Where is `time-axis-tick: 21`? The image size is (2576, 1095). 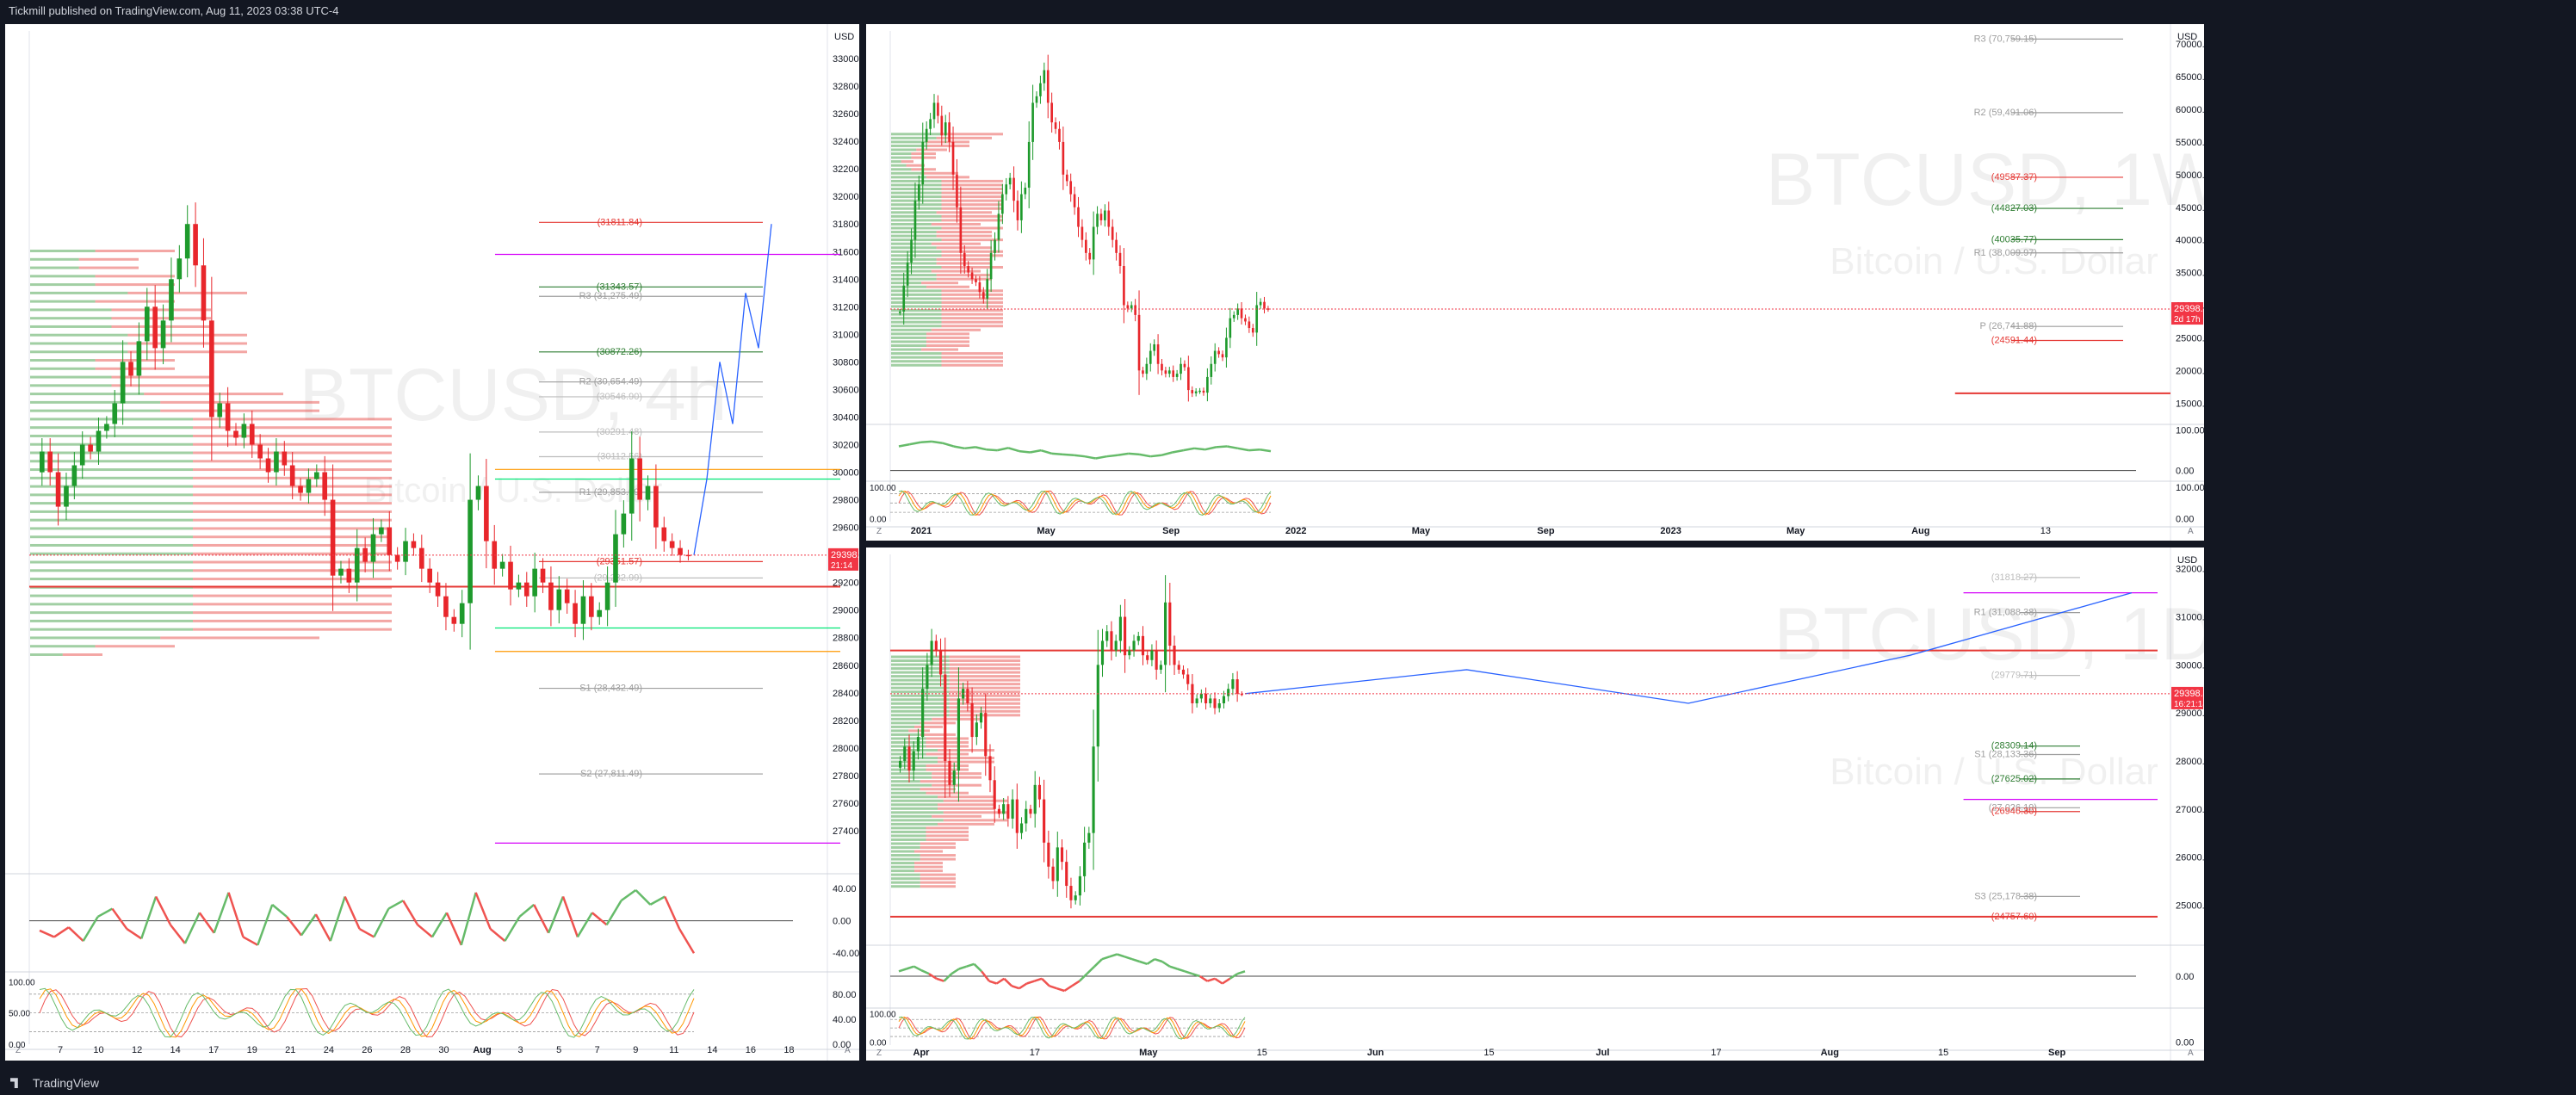 time-axis-tick: 21 is located at coordinates (290, 1050).